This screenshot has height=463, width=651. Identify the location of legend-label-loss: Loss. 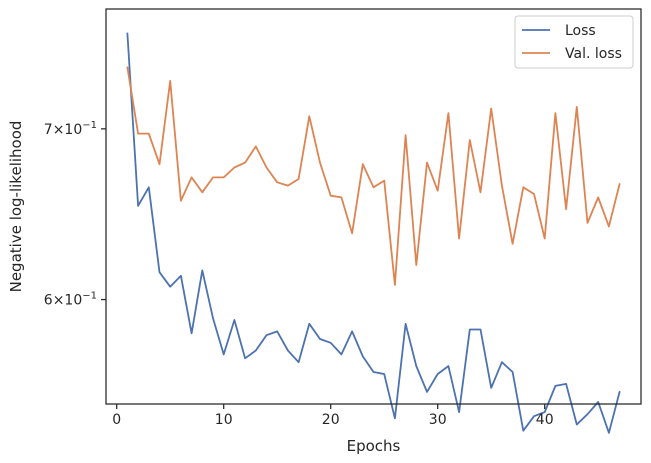
(580, 31).